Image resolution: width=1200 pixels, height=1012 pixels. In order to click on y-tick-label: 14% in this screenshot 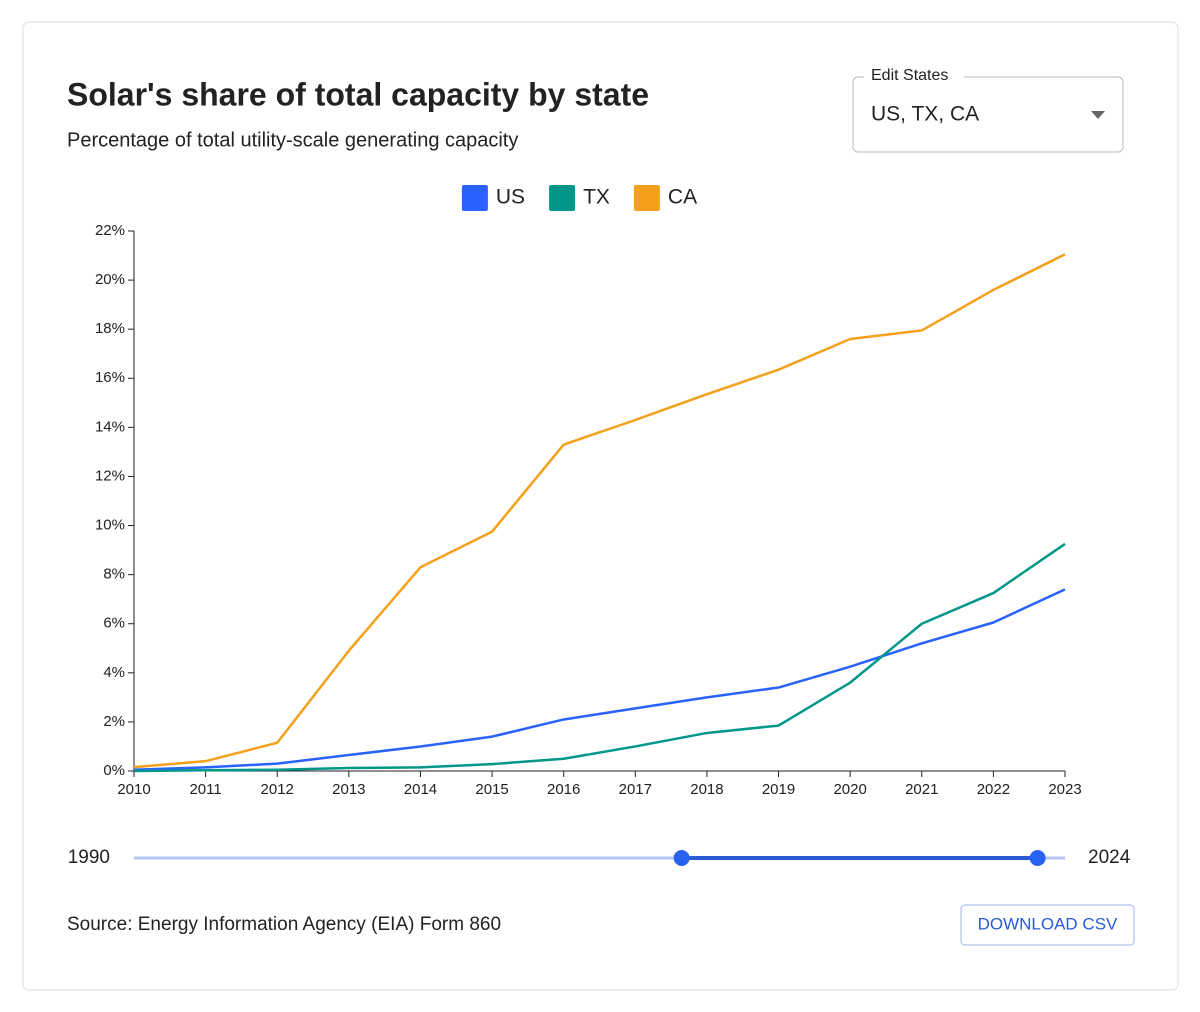, I will do `click(110, 426)`.